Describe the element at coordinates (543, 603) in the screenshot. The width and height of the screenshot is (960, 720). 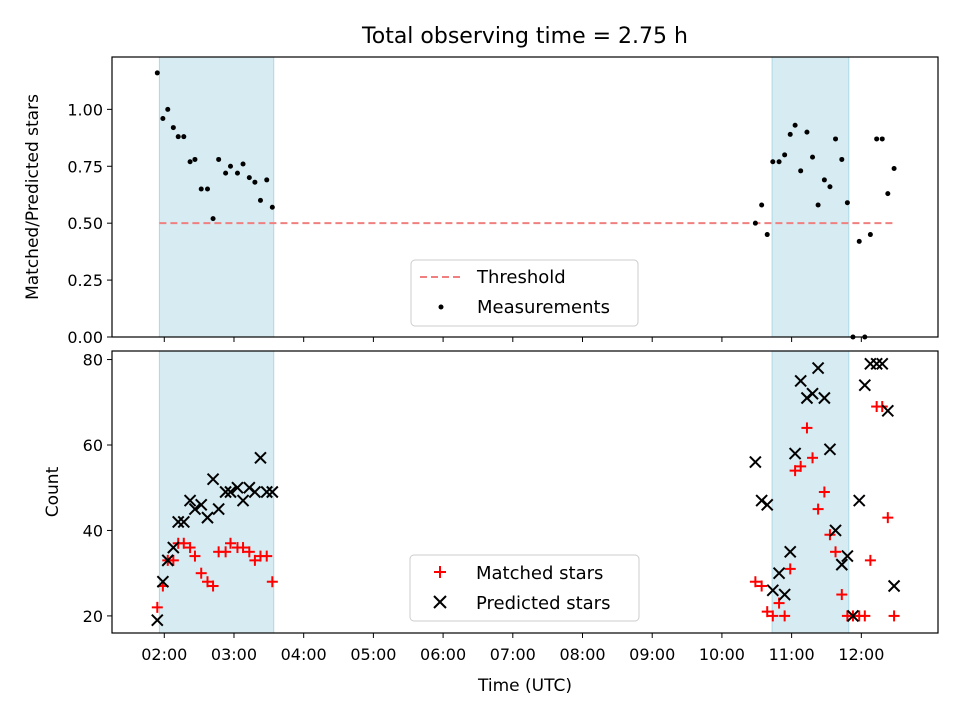
I see `legend-predicted-label: Predicted stars` at that location.